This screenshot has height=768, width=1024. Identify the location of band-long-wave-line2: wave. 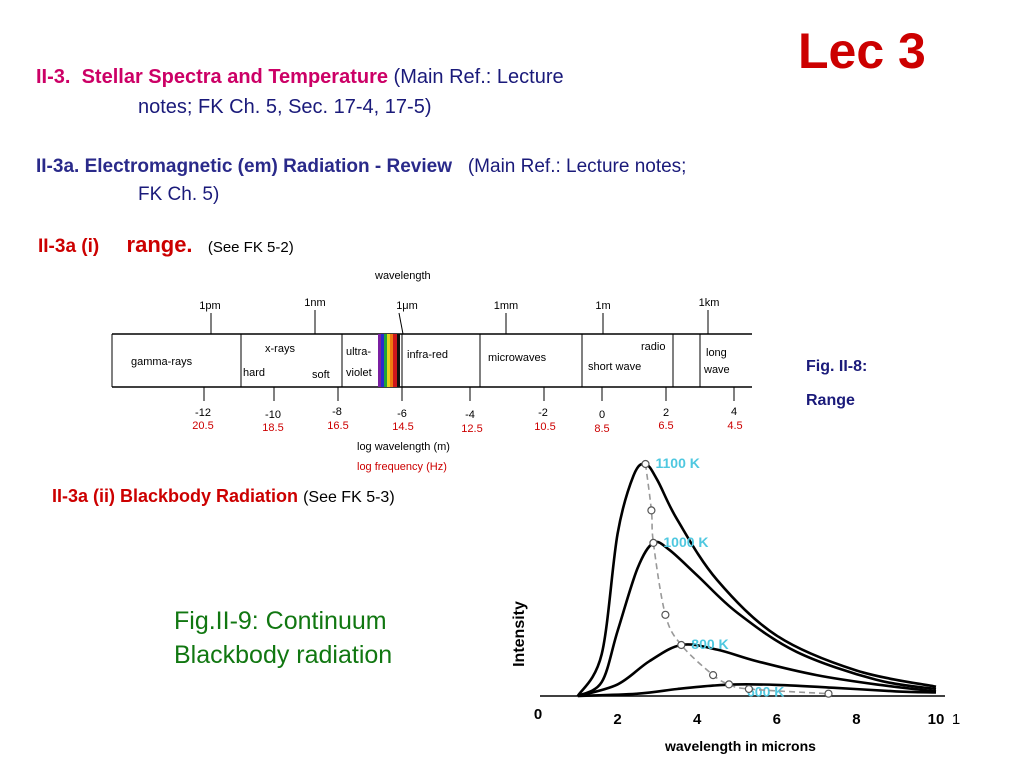
(716, 370).